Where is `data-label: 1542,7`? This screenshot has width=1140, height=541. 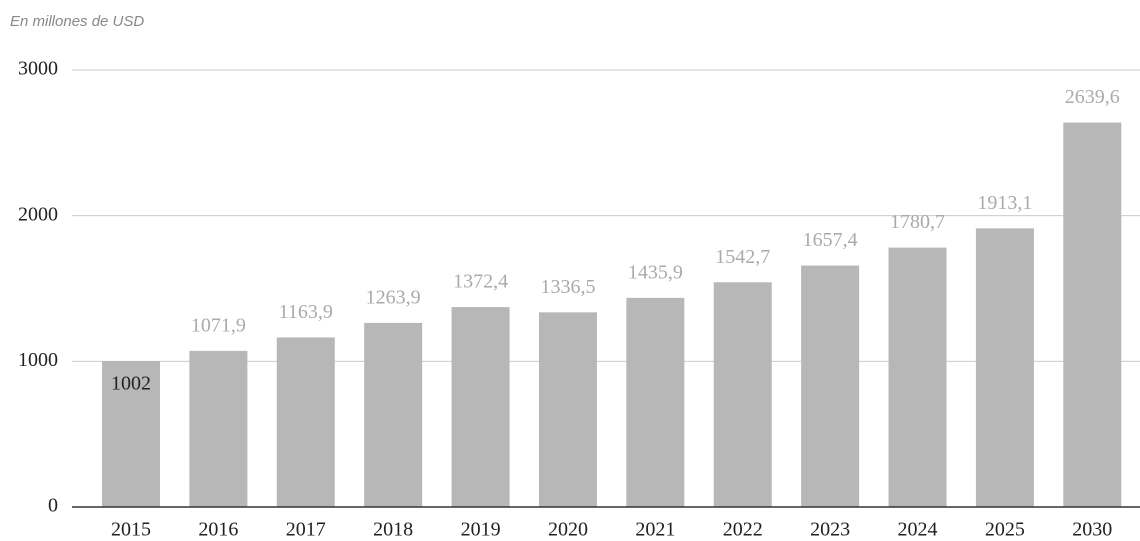 data-label: 1542,7 is located at coordinates (742, 257).